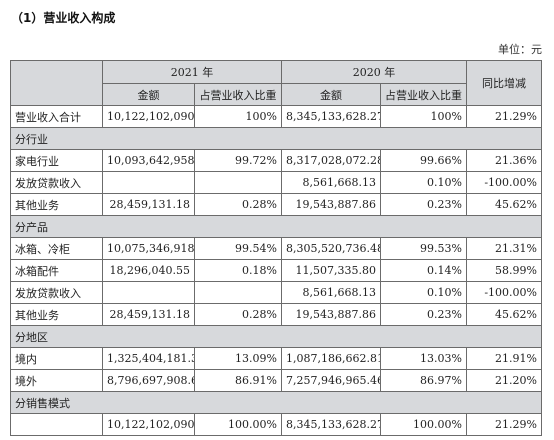  What do you see at coordinates (148, 160) in the screenshot?
I see `amount-2021-cell: 10,093,642,958.85` at bounding box center [148, 160].